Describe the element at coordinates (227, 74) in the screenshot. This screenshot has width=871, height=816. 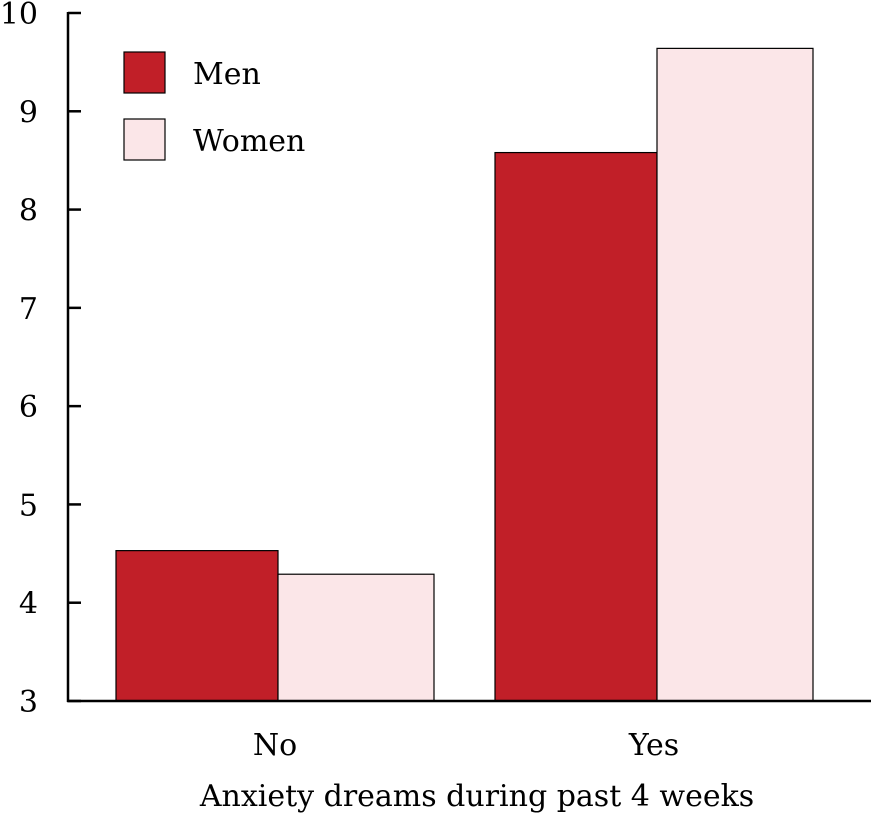
I see `legend-label-men: Men` at that location.